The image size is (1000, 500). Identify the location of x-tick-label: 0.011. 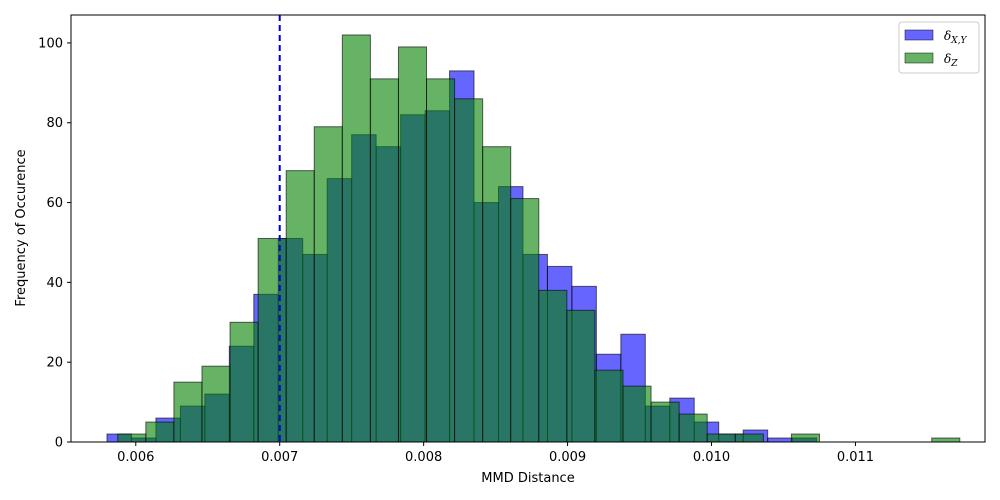
(855, 457).